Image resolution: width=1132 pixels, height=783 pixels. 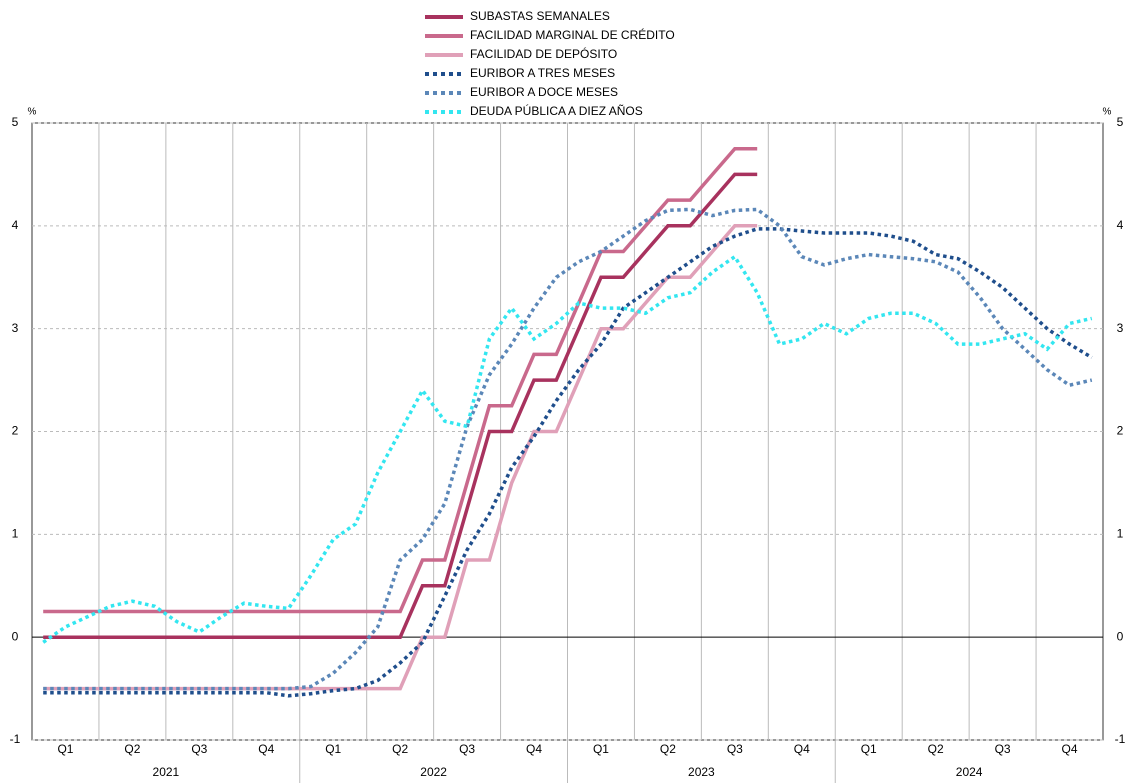 What do you see at coordinates (15, 225) in the screenshot?
I see `y-tick-label: 4` at bounding box center [15, 225].